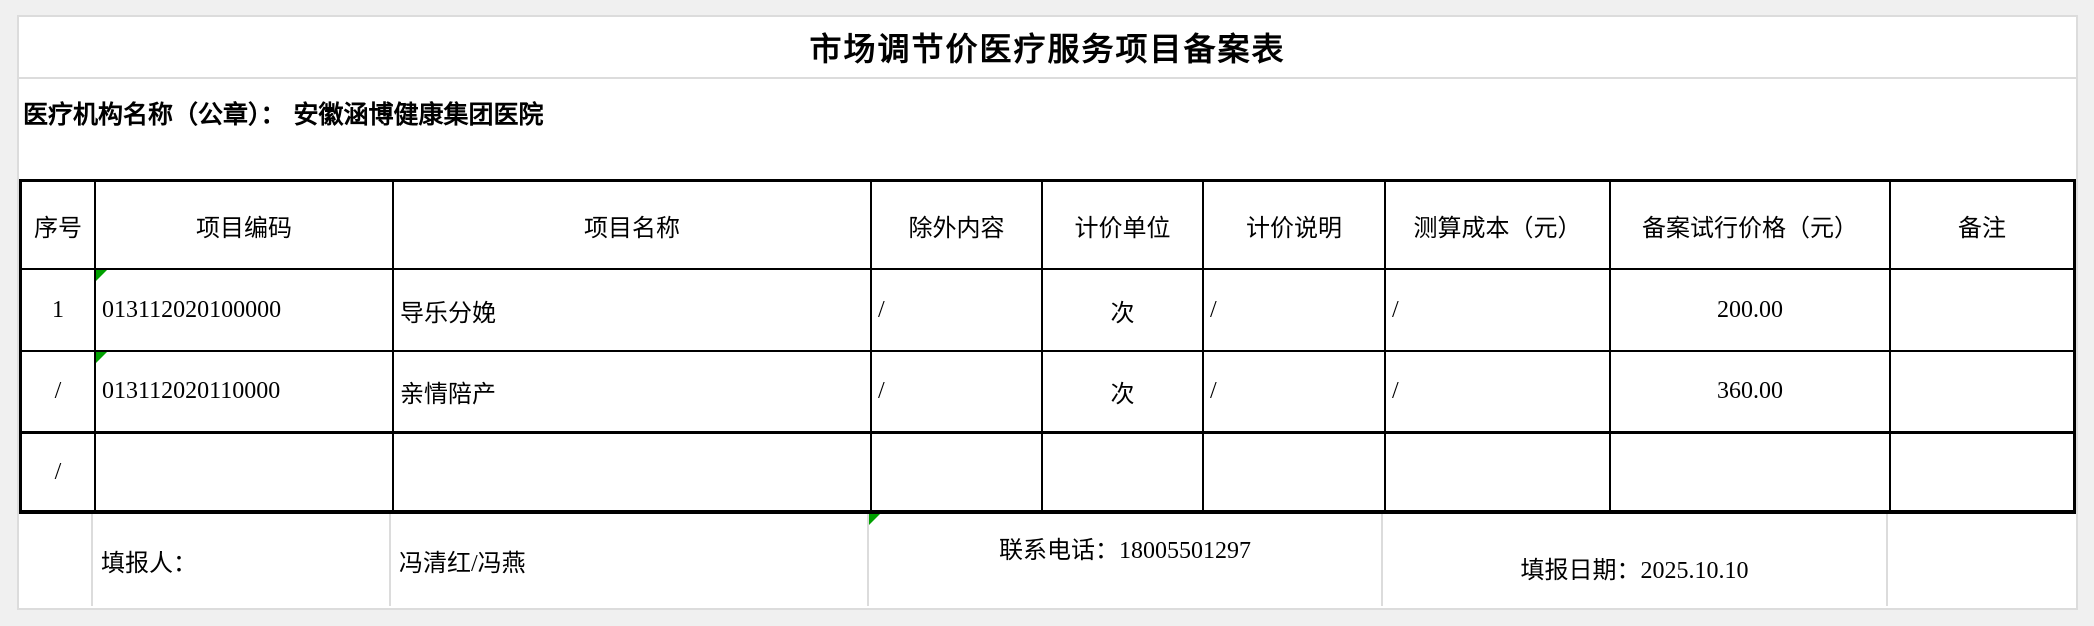  What do you see at coordinates (154, 115) in the screenshot?
I see `org-name-label: 医疗机构名称（公章）：` at bounding box center [154, 115].